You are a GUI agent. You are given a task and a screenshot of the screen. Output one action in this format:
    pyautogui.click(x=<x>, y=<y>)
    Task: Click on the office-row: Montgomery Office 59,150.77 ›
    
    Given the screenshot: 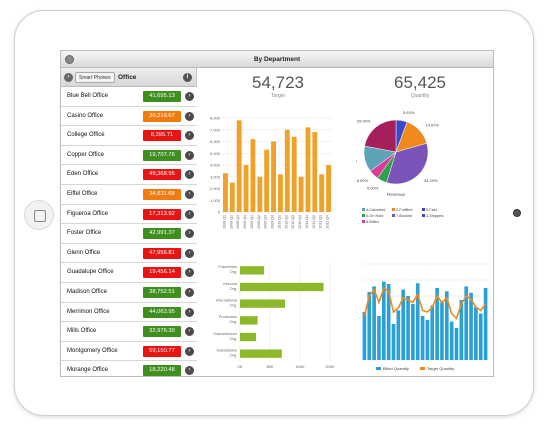 What is the action you would take?
    pyautogui.click(x=129, y=351)
    